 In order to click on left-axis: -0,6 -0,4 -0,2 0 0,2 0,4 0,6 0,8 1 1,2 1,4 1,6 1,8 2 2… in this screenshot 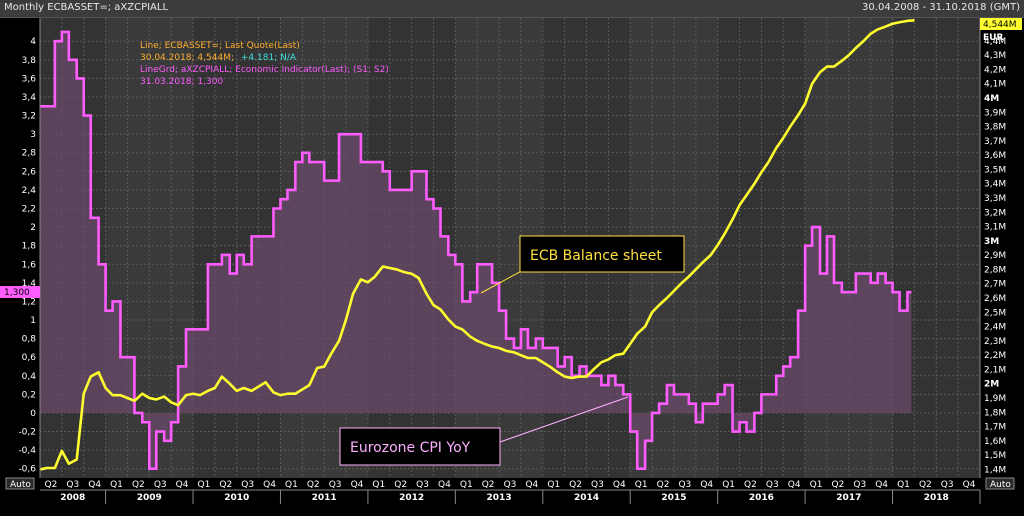, I will do `click(29, 248)`.